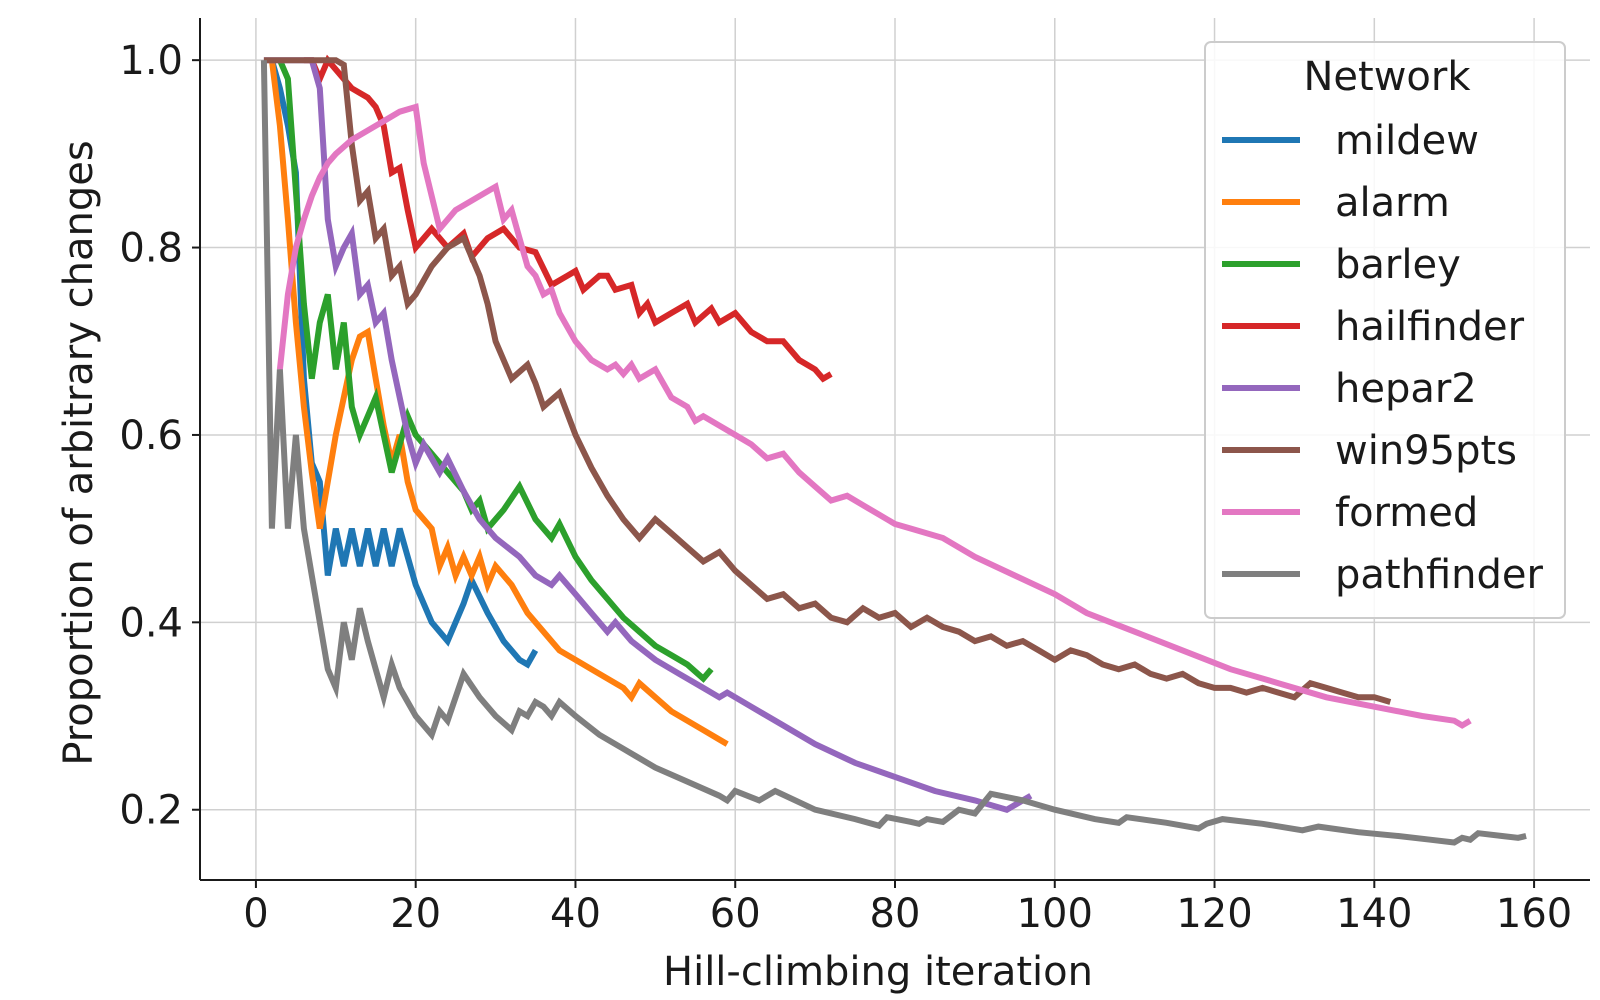 This screenshot has height=1000, width=1600. What do you see at coordinates (1387, 77) in the screenshot?
I see `legend-title: Network` at bounding box center [1387, 77].